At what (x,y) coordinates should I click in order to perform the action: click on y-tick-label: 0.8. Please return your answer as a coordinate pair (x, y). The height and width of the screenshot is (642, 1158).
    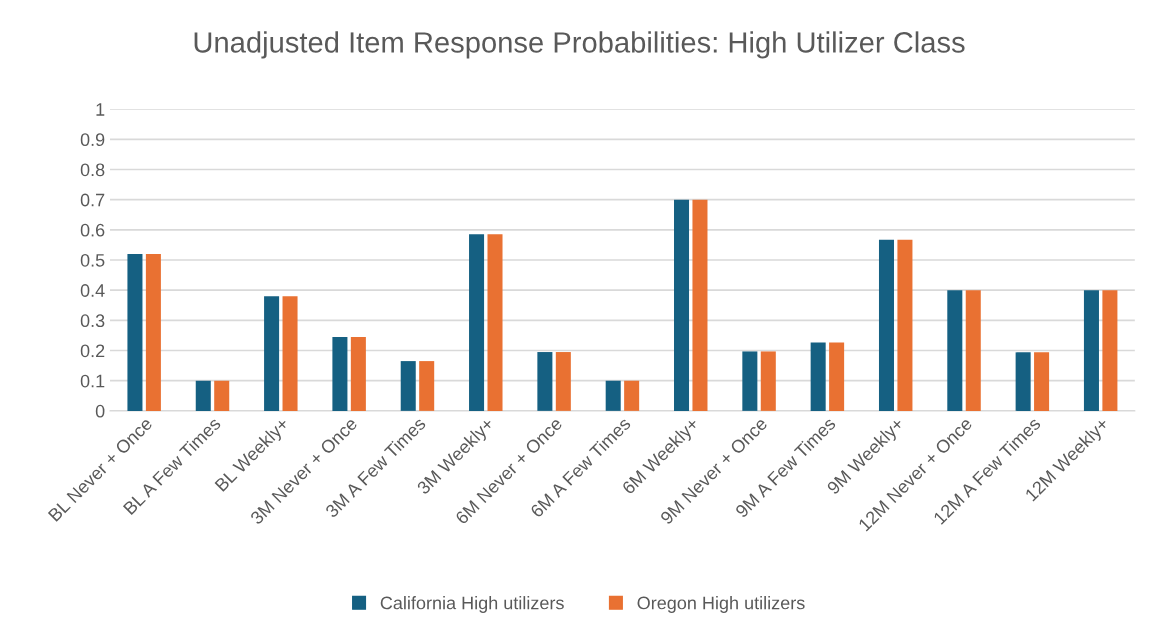
    Looking at the image, I should click on (92, 170).